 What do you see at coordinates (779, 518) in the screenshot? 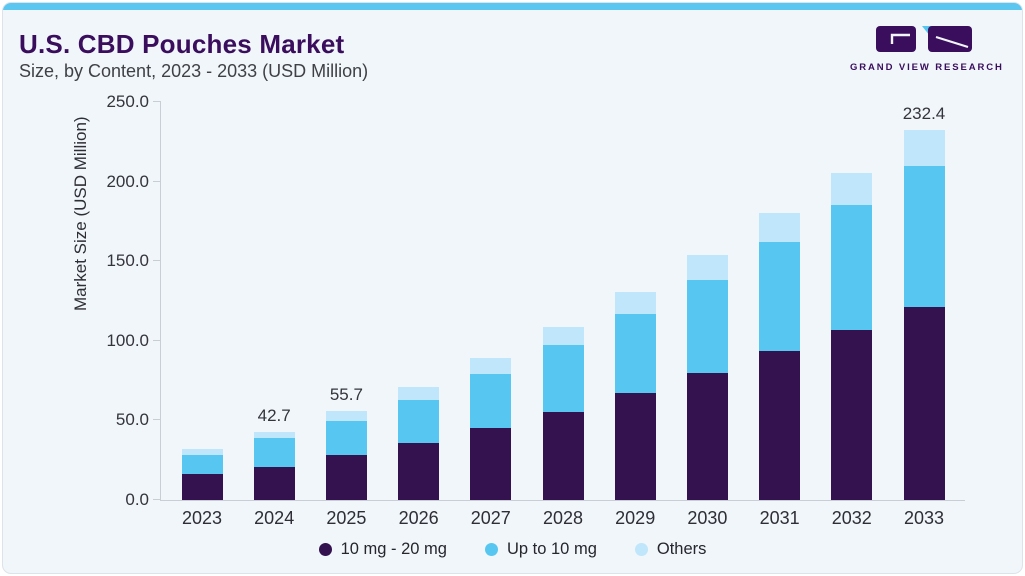
I see `x-tick-label: 2031` at bounding box center [779, 518].